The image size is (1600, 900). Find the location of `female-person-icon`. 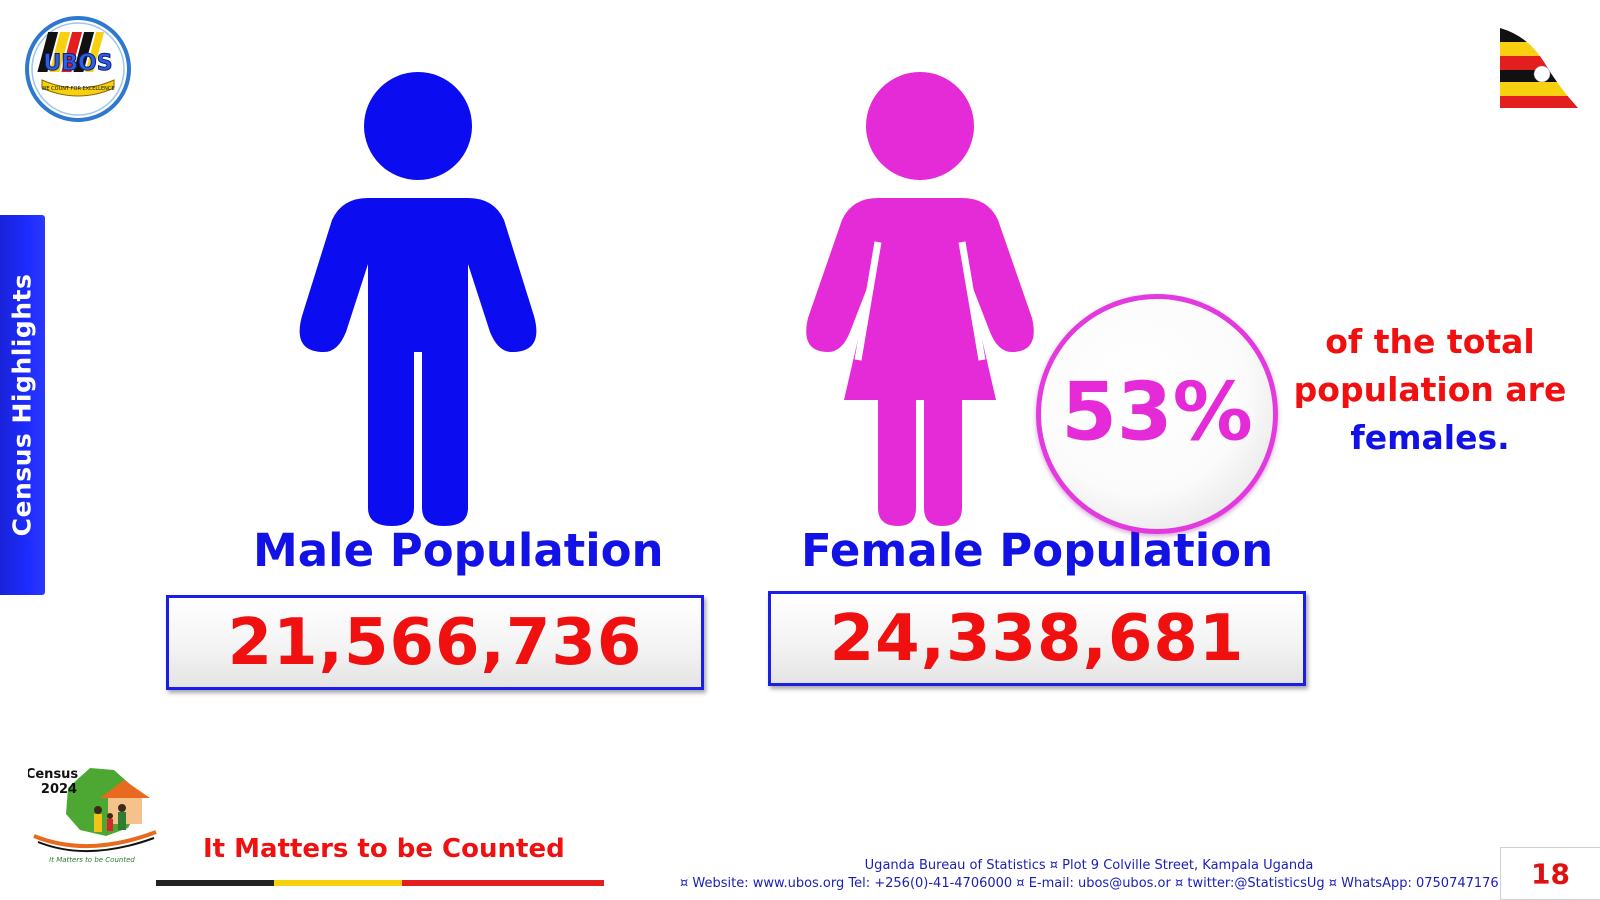

female-person-icon is located at coordinates (922, 300).